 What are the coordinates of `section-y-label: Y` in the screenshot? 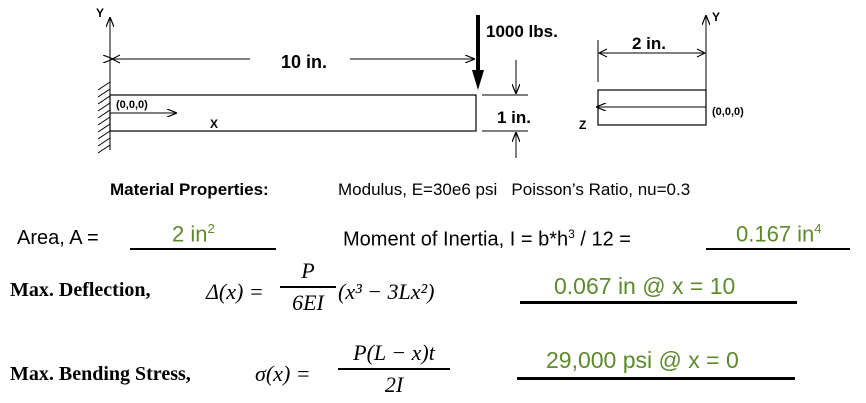 It's located at (716, 17).